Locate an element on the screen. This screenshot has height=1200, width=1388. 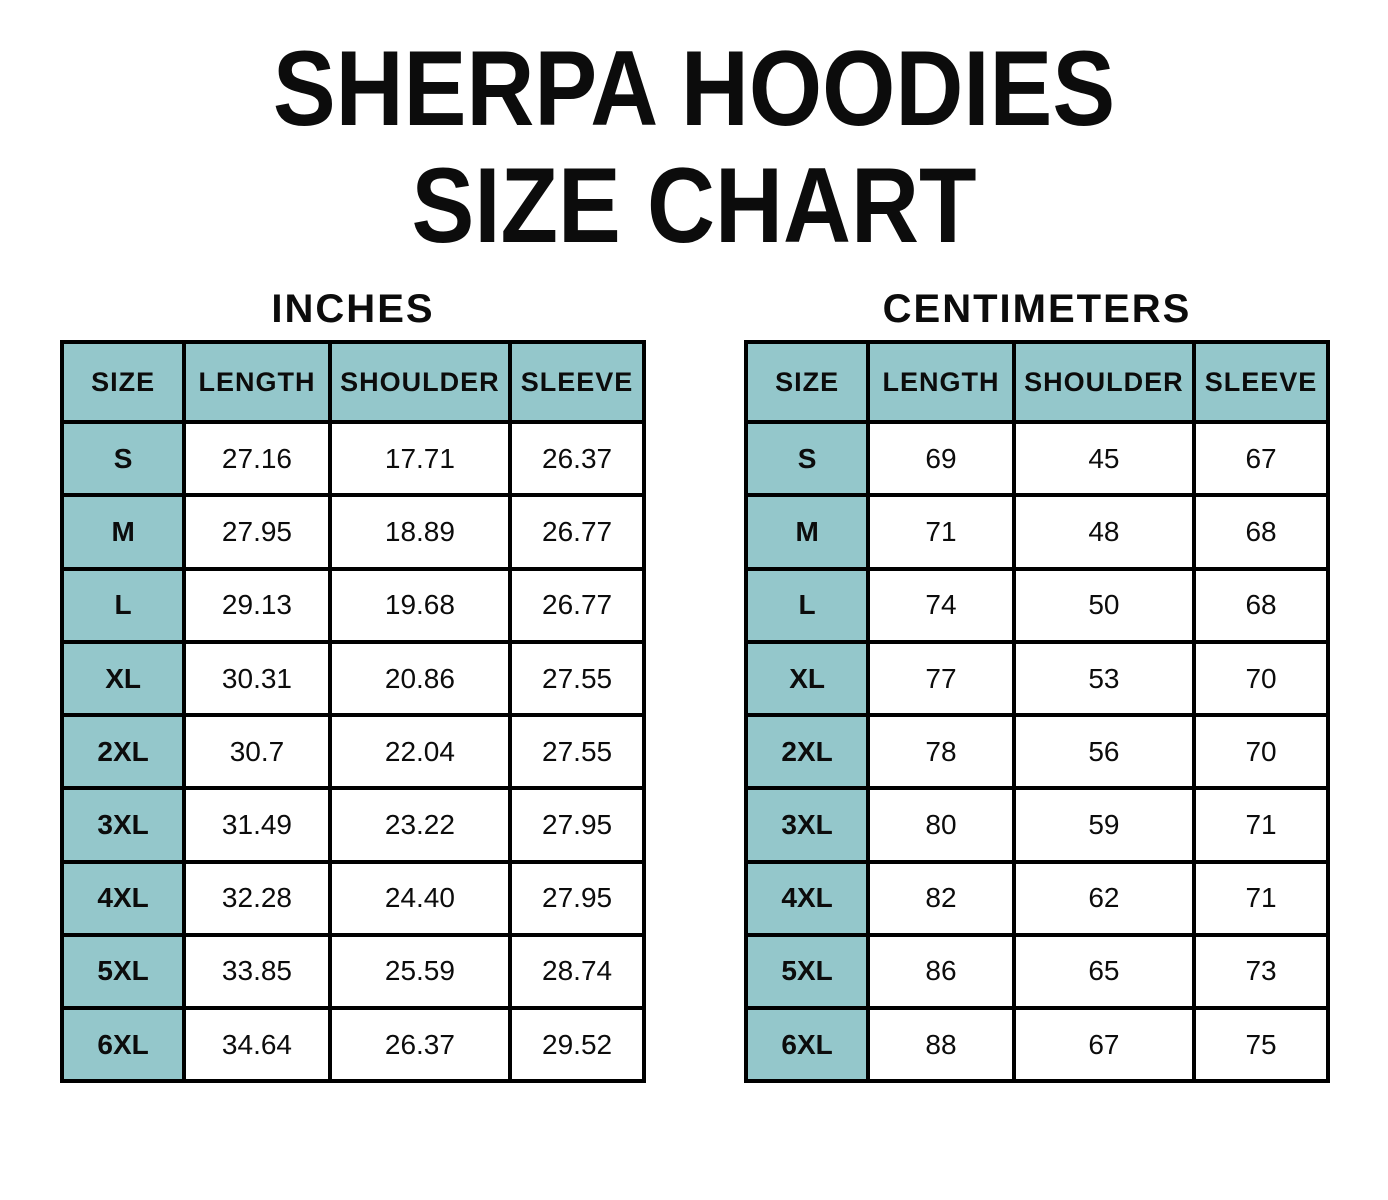
shoulder-cell: 62 is located at coordinates (1104, 898).